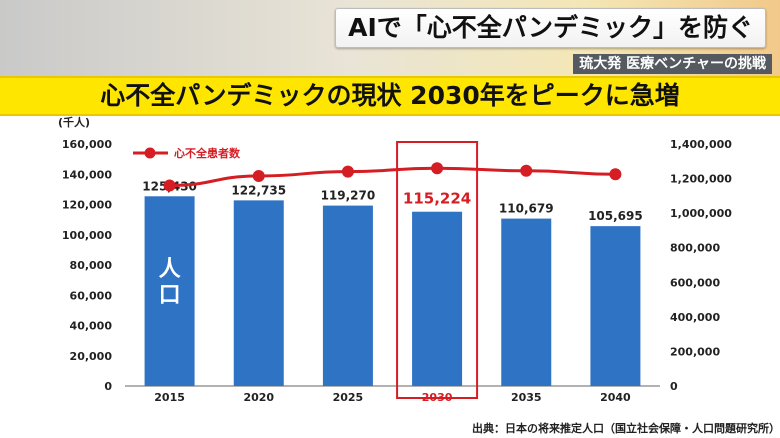 The height and width of the screenshot is (438, 780). I want to click on left-tick-label: 40,000, so click(91, 326).